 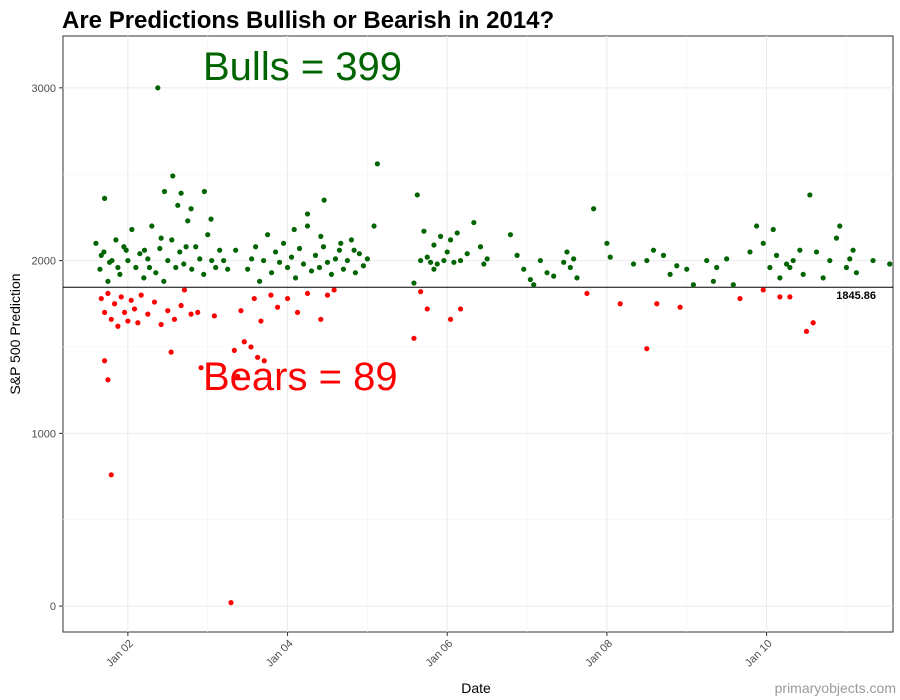 I want to click on bulls-annotation: Bulls = 399, so click(x=302, y=67).